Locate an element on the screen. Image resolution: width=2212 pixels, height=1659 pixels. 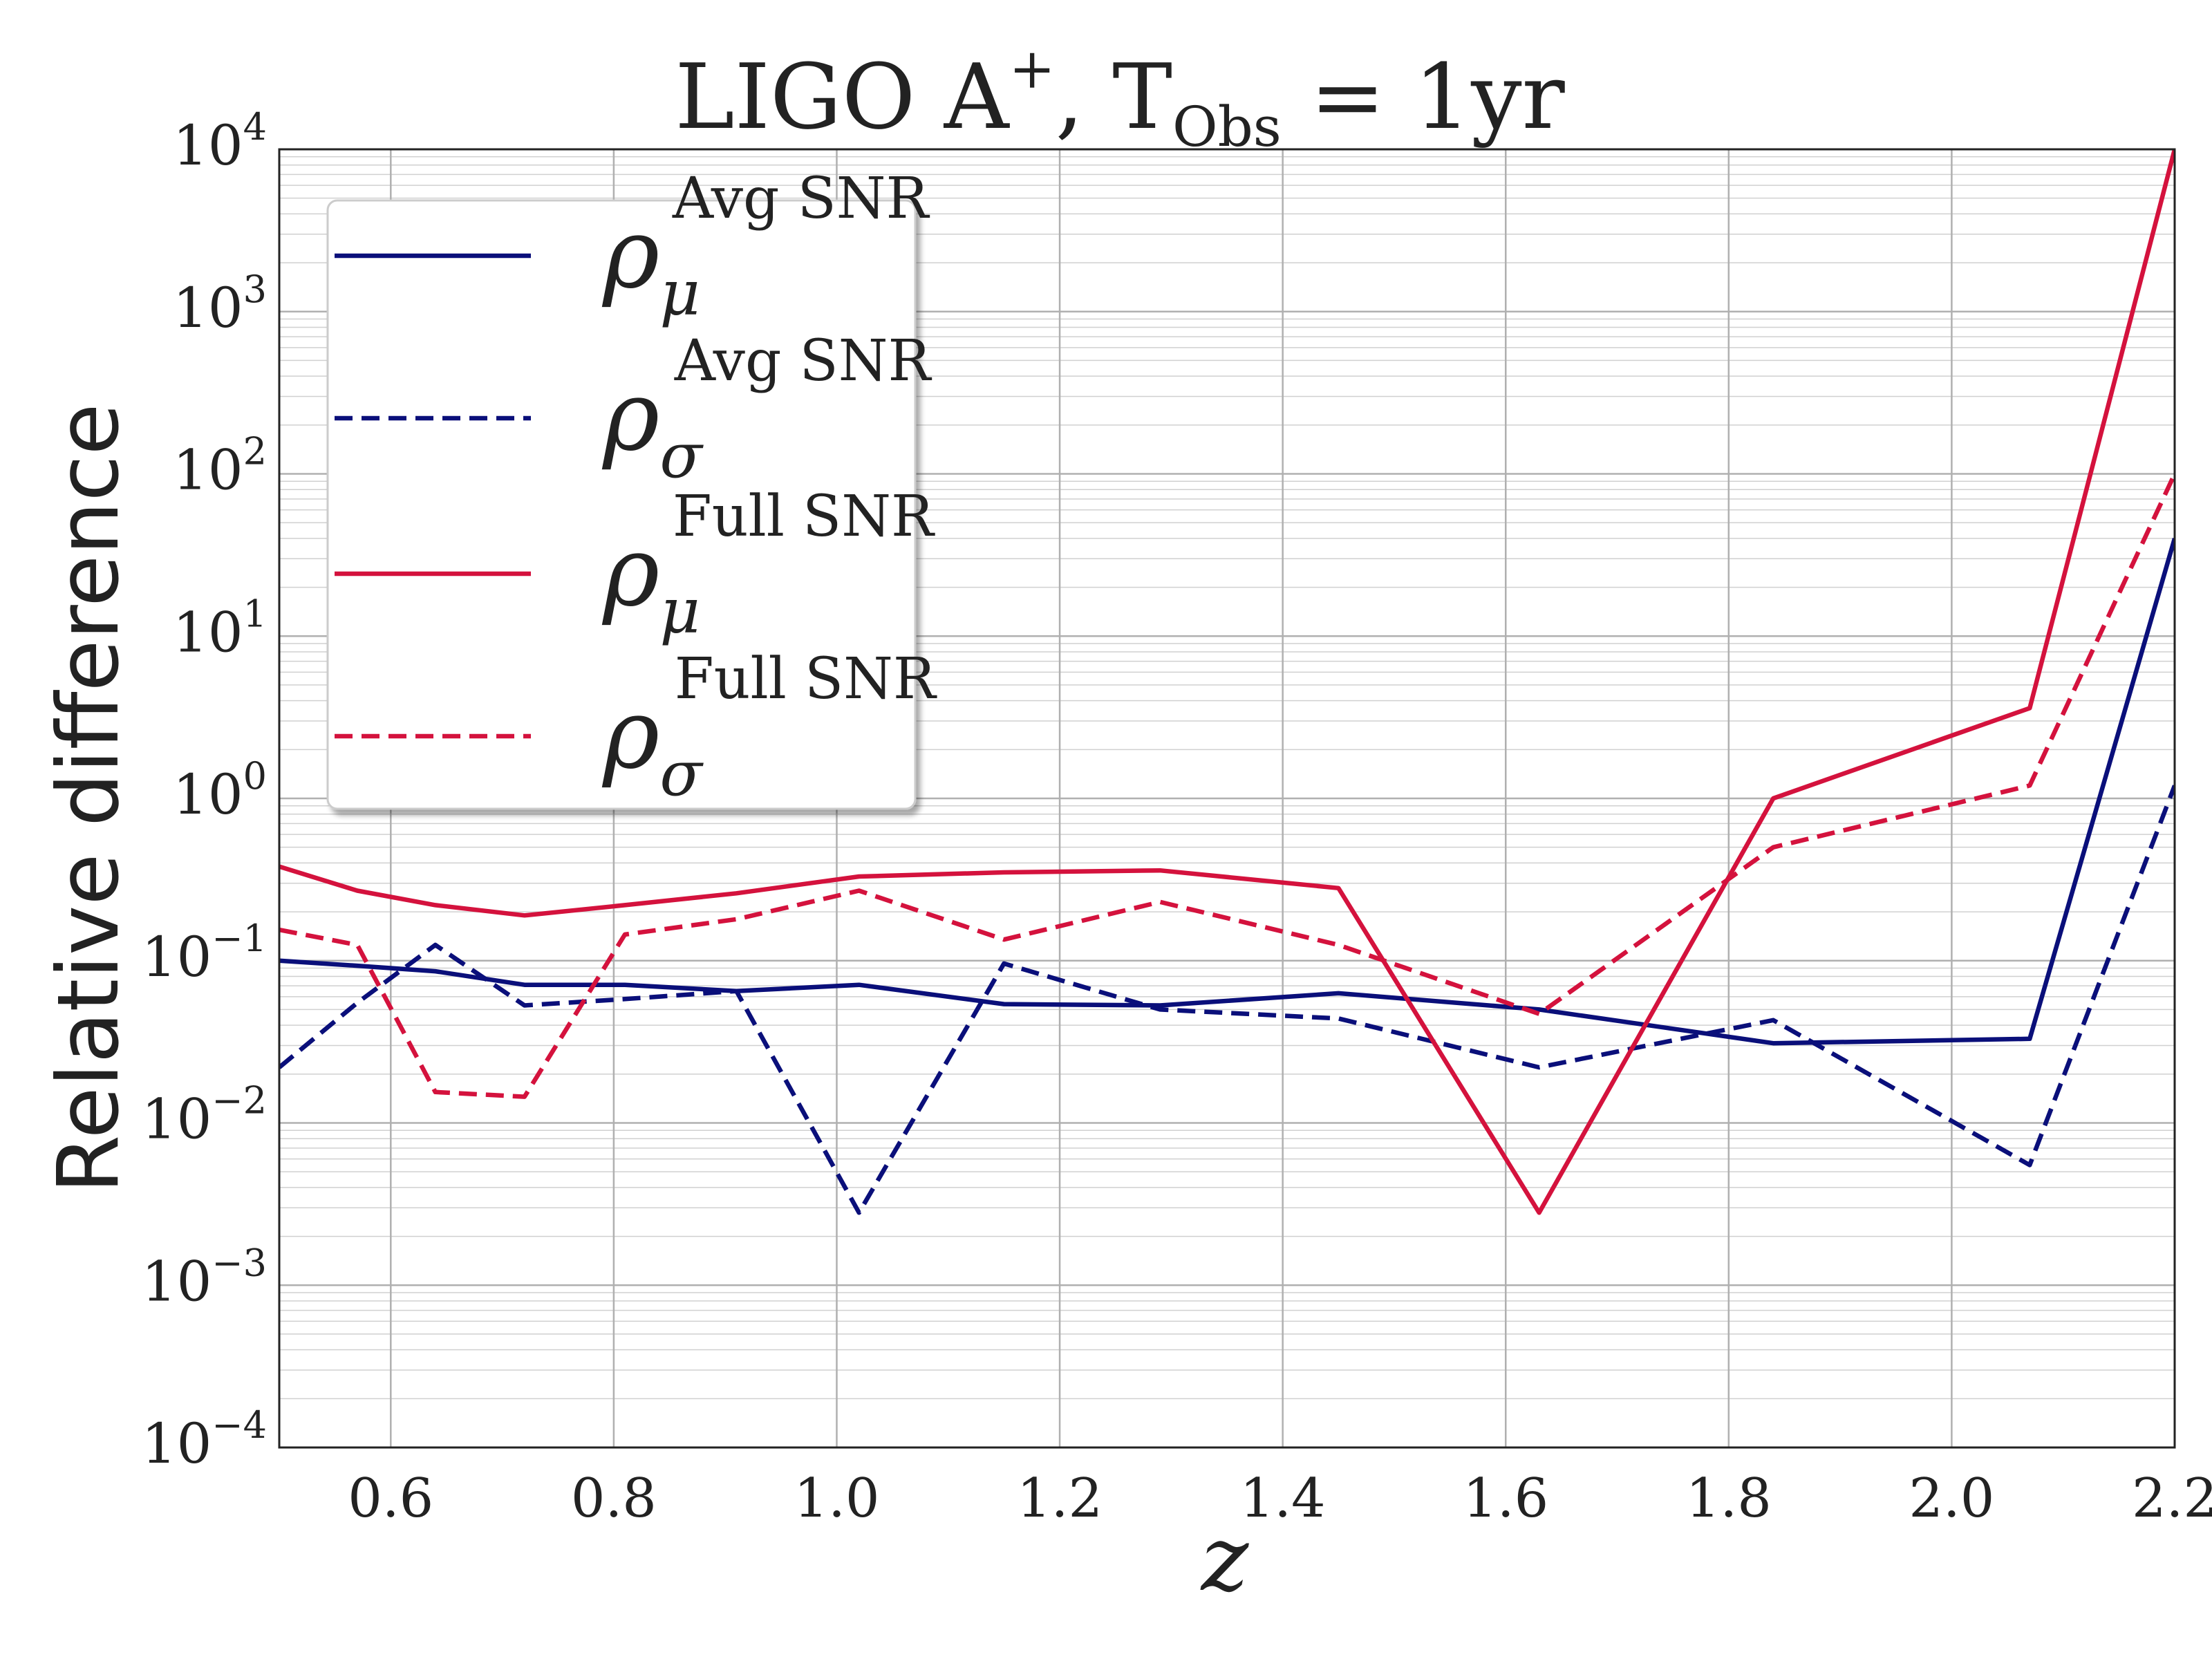
y-tick-label: 10⁻³ is located at coordinates (204, 1277).